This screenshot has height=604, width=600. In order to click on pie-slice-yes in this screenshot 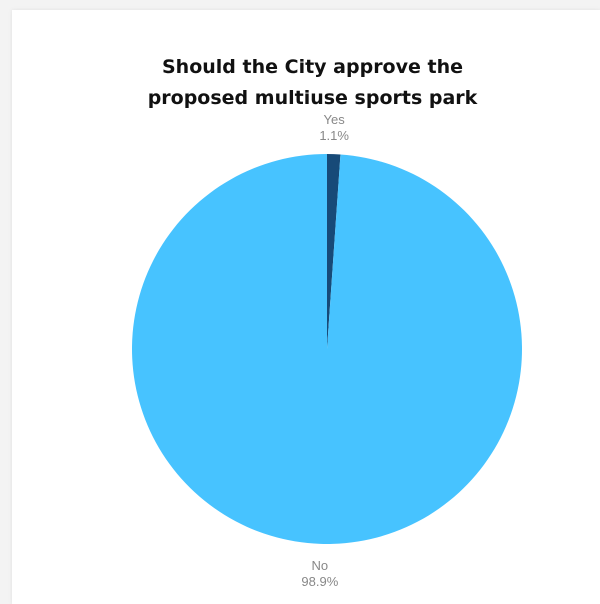, I will do `click(334, 251)`.